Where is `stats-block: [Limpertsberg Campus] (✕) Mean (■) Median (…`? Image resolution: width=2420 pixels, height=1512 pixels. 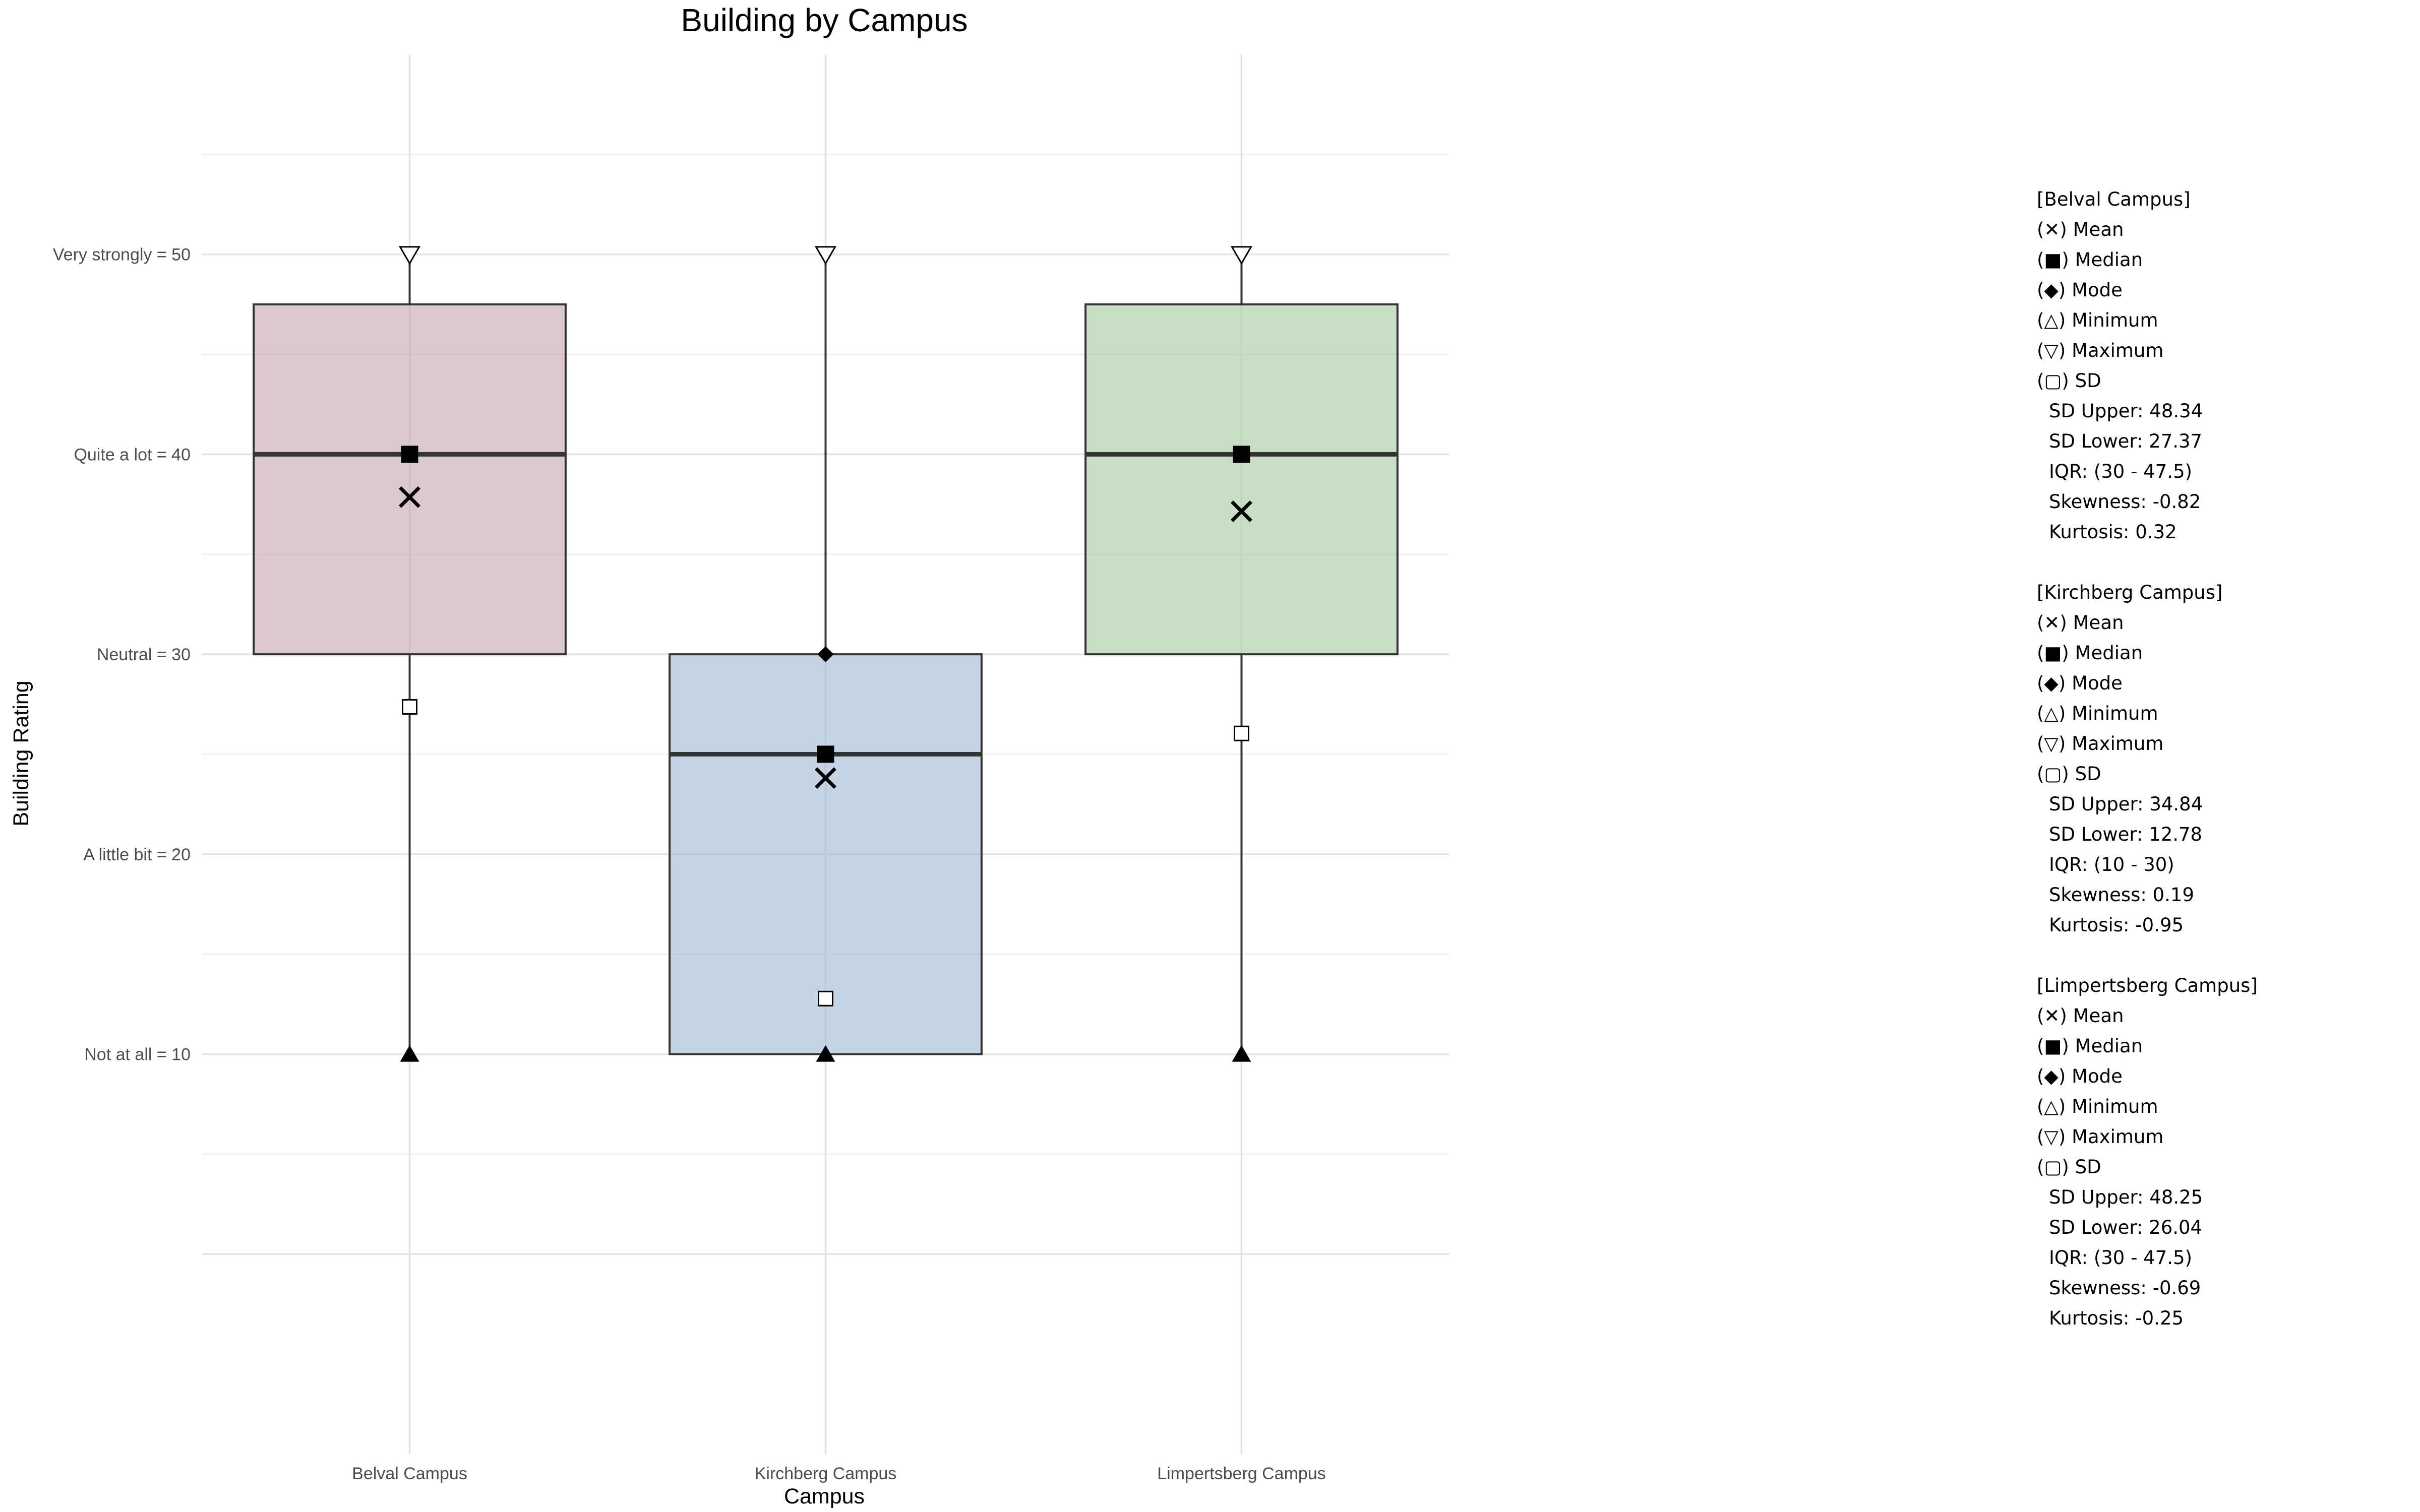 stats-block: [Limpertsberg Campus] (✕) Mean (■) Median (… is located at coordinates (2213, 1152).